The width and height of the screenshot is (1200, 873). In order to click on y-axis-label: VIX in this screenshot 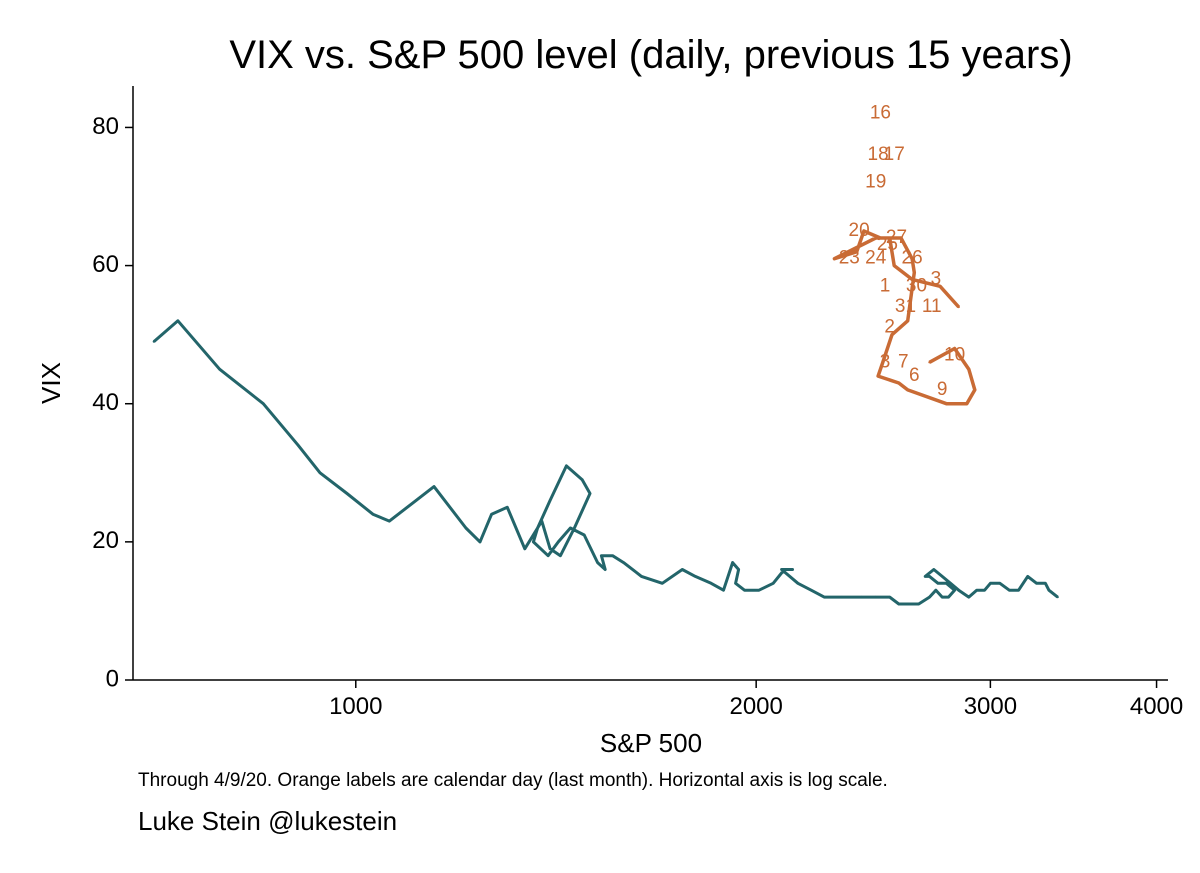, I will do `click(51, 383)`.